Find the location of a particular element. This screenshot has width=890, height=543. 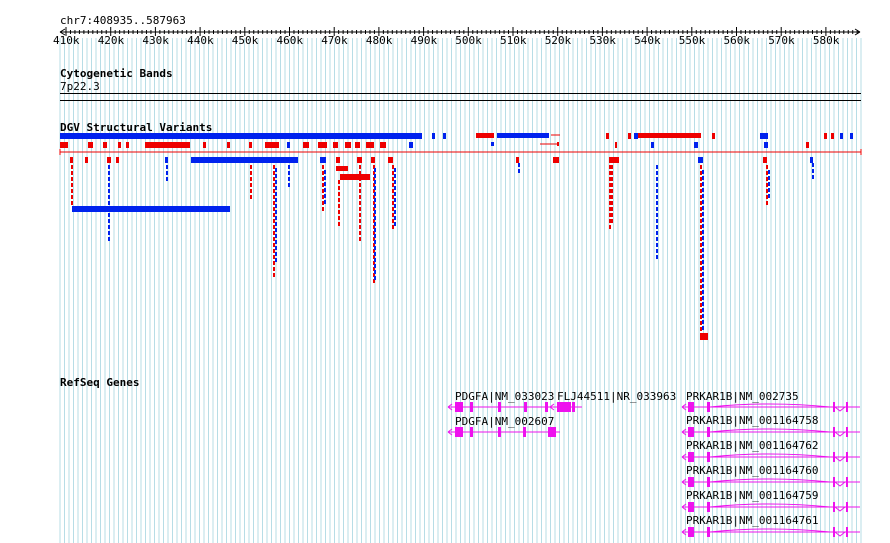

gene-label-prkar1b-nm-001164758: PRKAR1B|NM_001164758 is located at coordinates (752, 420).